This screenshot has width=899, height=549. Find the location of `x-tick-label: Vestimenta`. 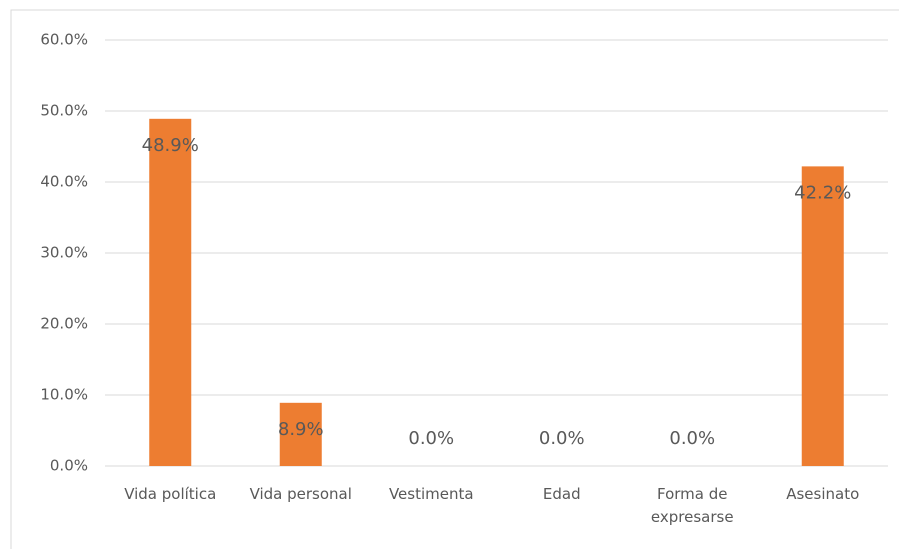

x-tick-label: Vestimenta is located at coordinates (431, 494).